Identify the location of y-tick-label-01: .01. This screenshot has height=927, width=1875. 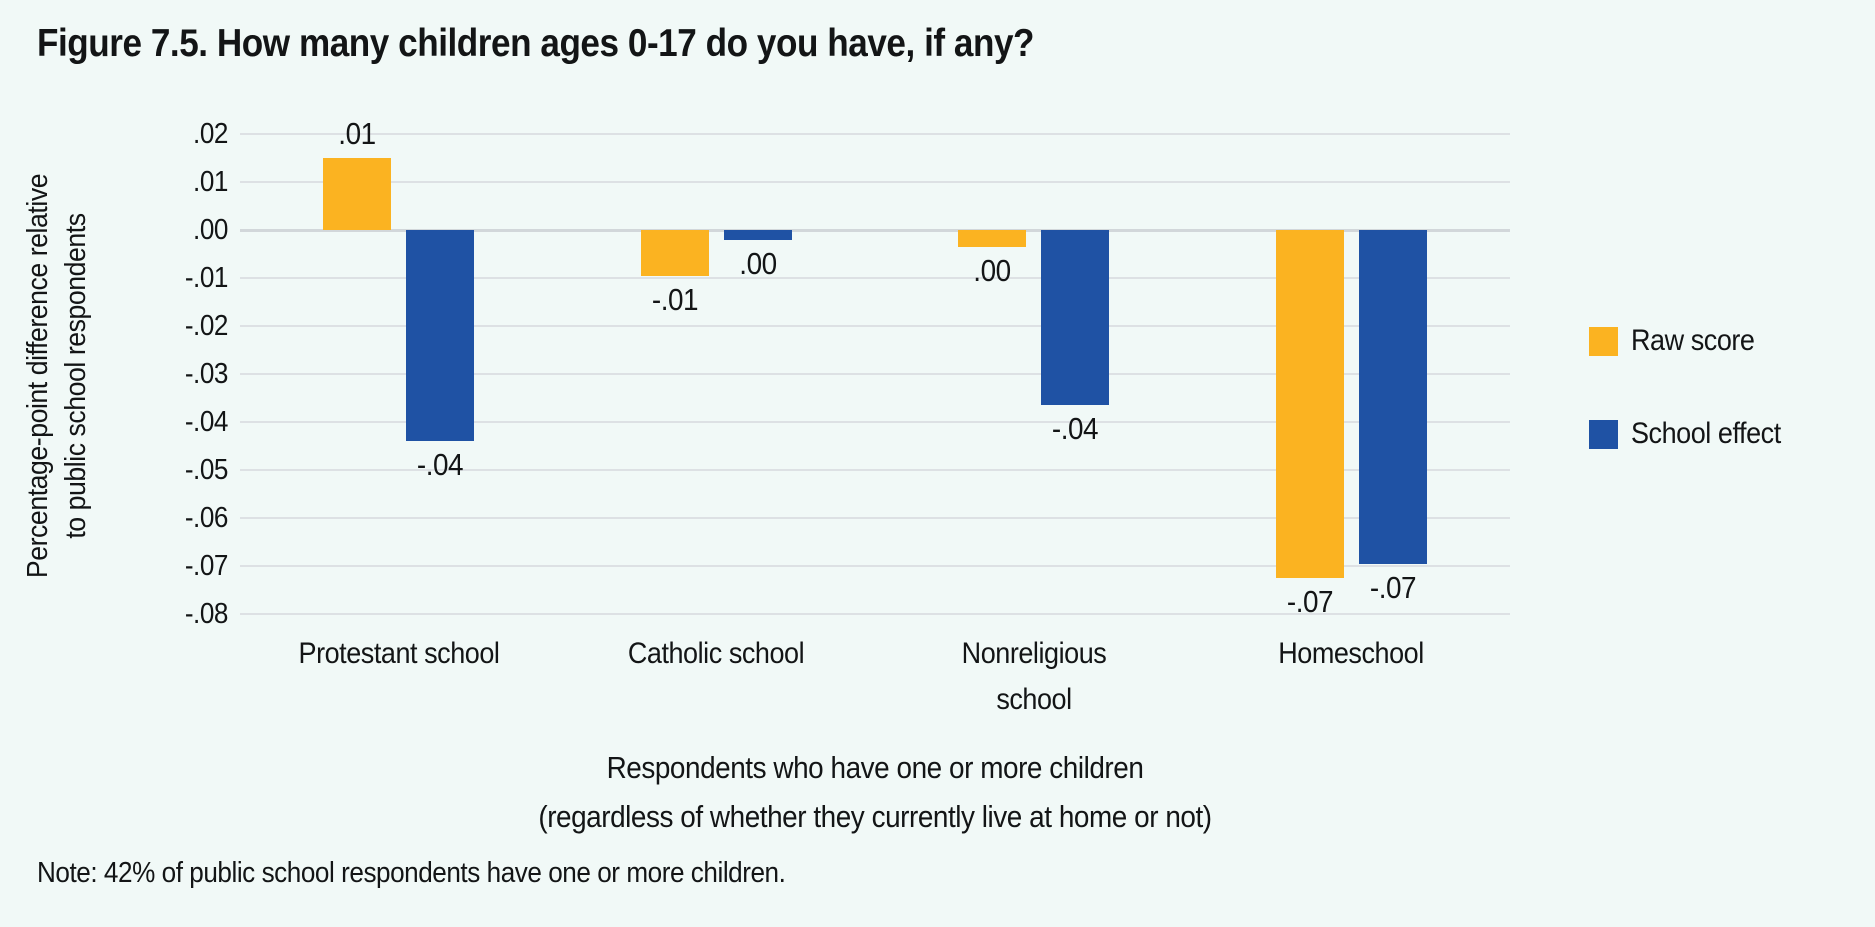
(210, 182).